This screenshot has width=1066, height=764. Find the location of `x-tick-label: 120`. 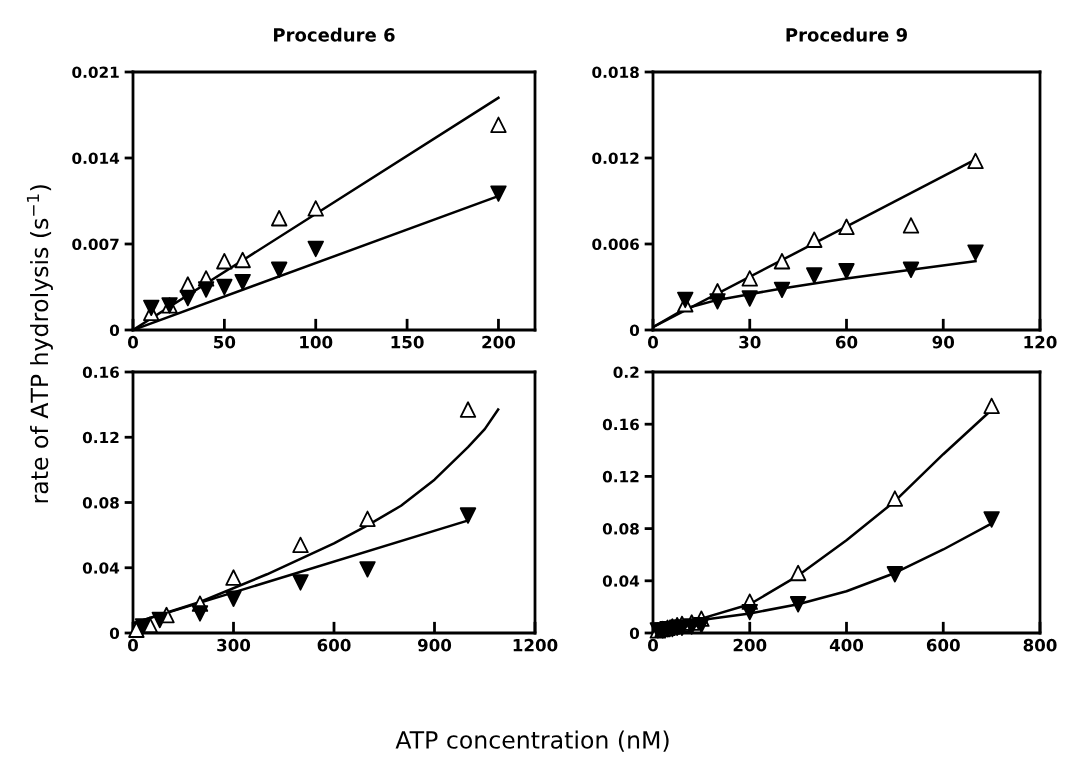

x-tick-label: 120 is located at coordinates (1040, 342).